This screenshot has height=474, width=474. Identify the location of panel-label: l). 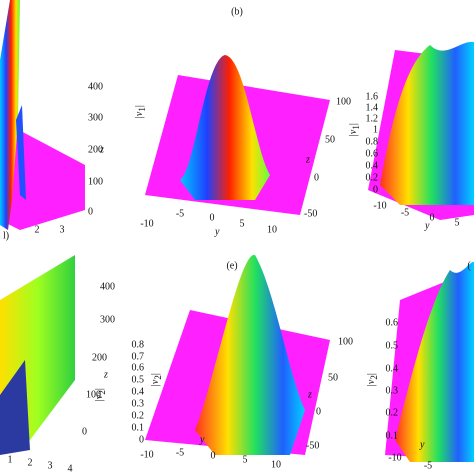
(6, 235).